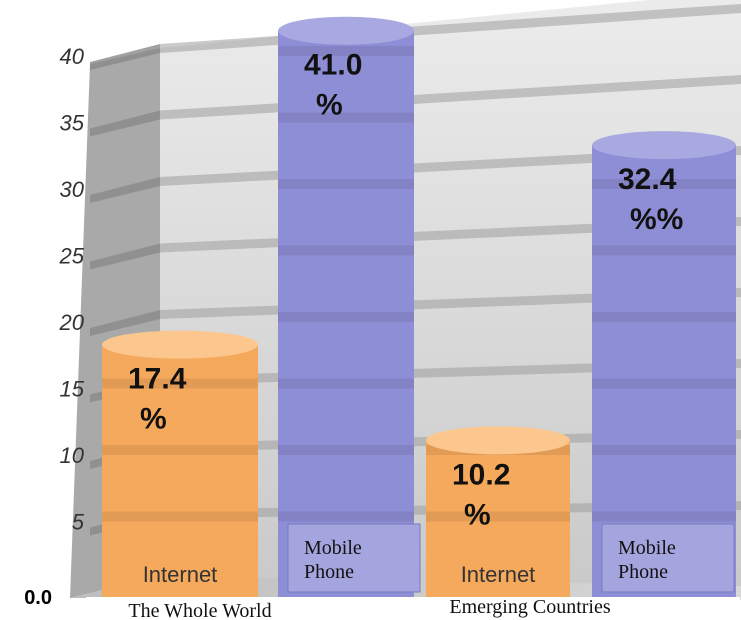  I want to click on bar-internet: 17.4% Internet, so click(180, 470).